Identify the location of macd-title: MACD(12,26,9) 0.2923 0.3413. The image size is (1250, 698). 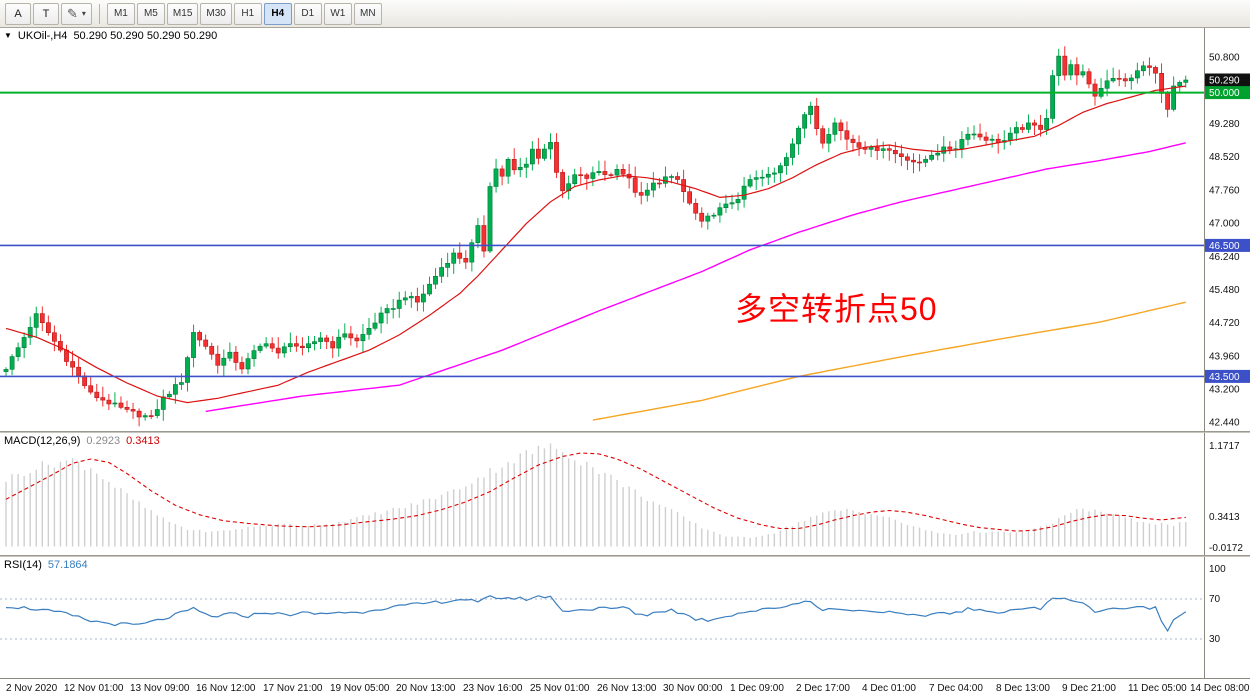
(82, 441).